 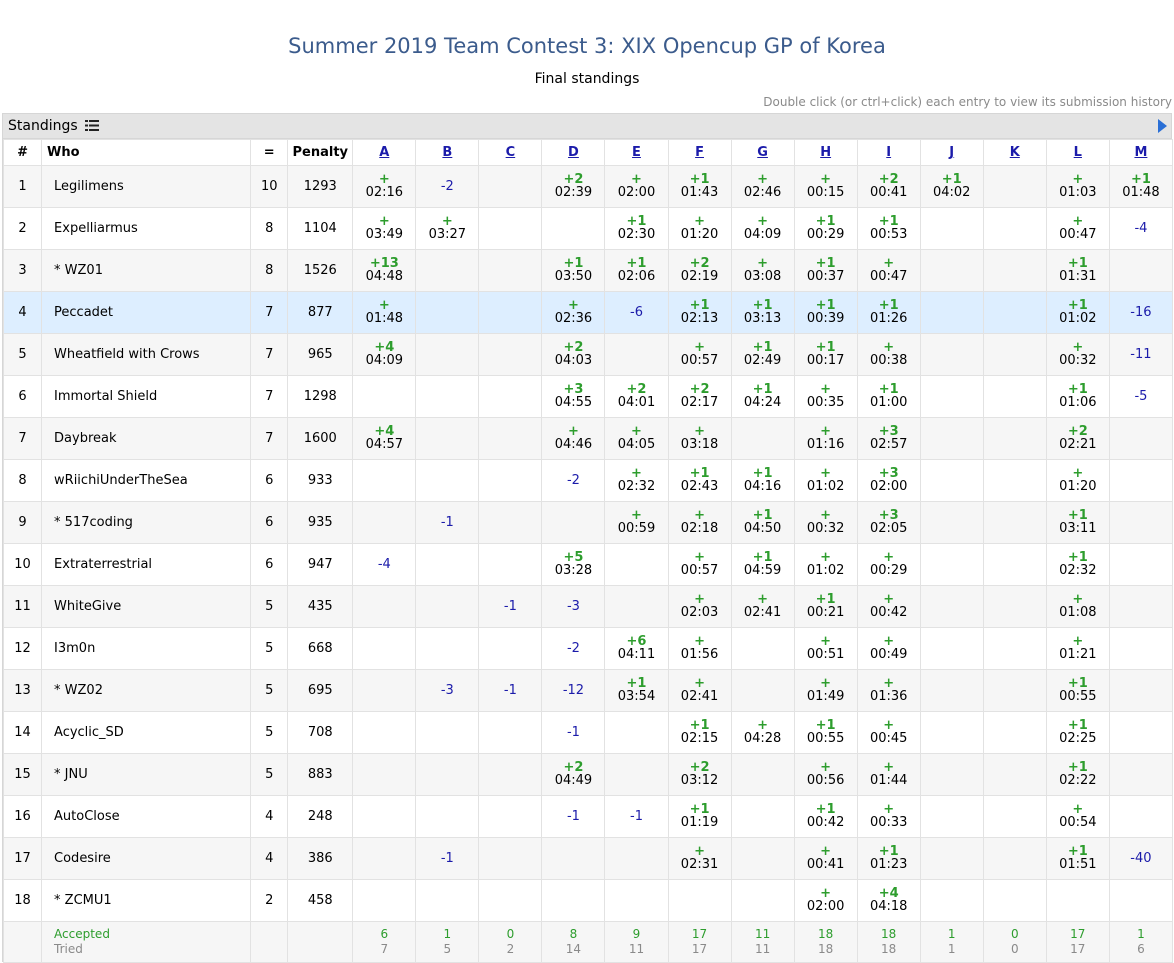 I want to click on team-name: Extraterrestrial, so click(x=146, y=564).